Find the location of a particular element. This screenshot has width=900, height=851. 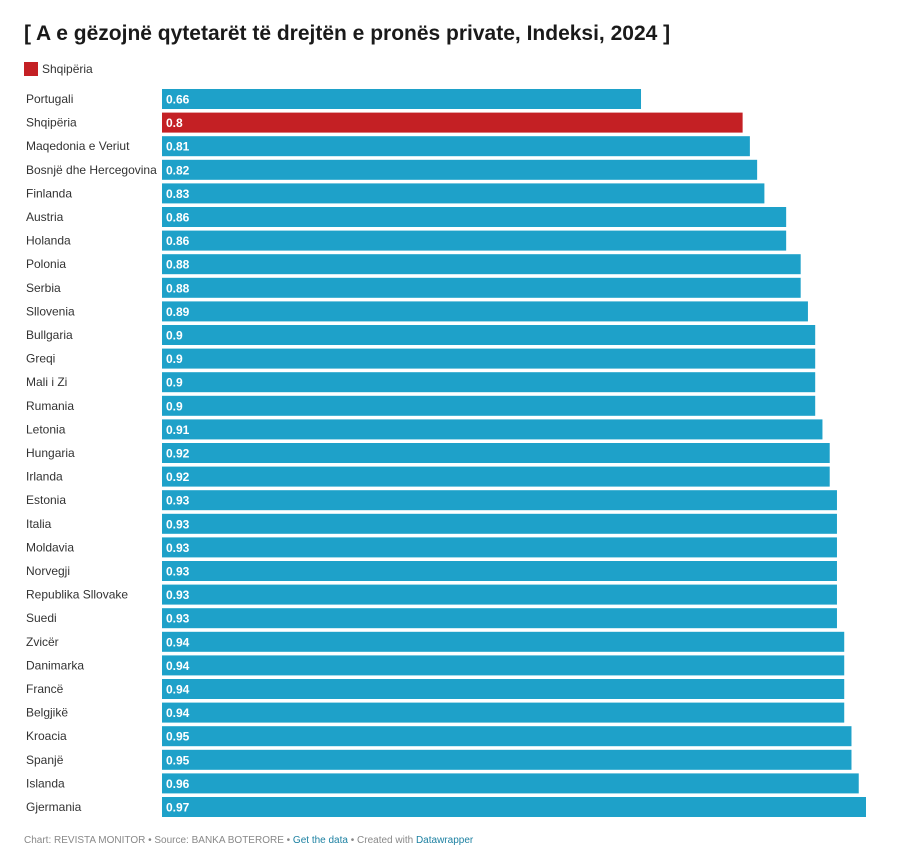

value-label: 0.91 is located at coordinates (178, 430).